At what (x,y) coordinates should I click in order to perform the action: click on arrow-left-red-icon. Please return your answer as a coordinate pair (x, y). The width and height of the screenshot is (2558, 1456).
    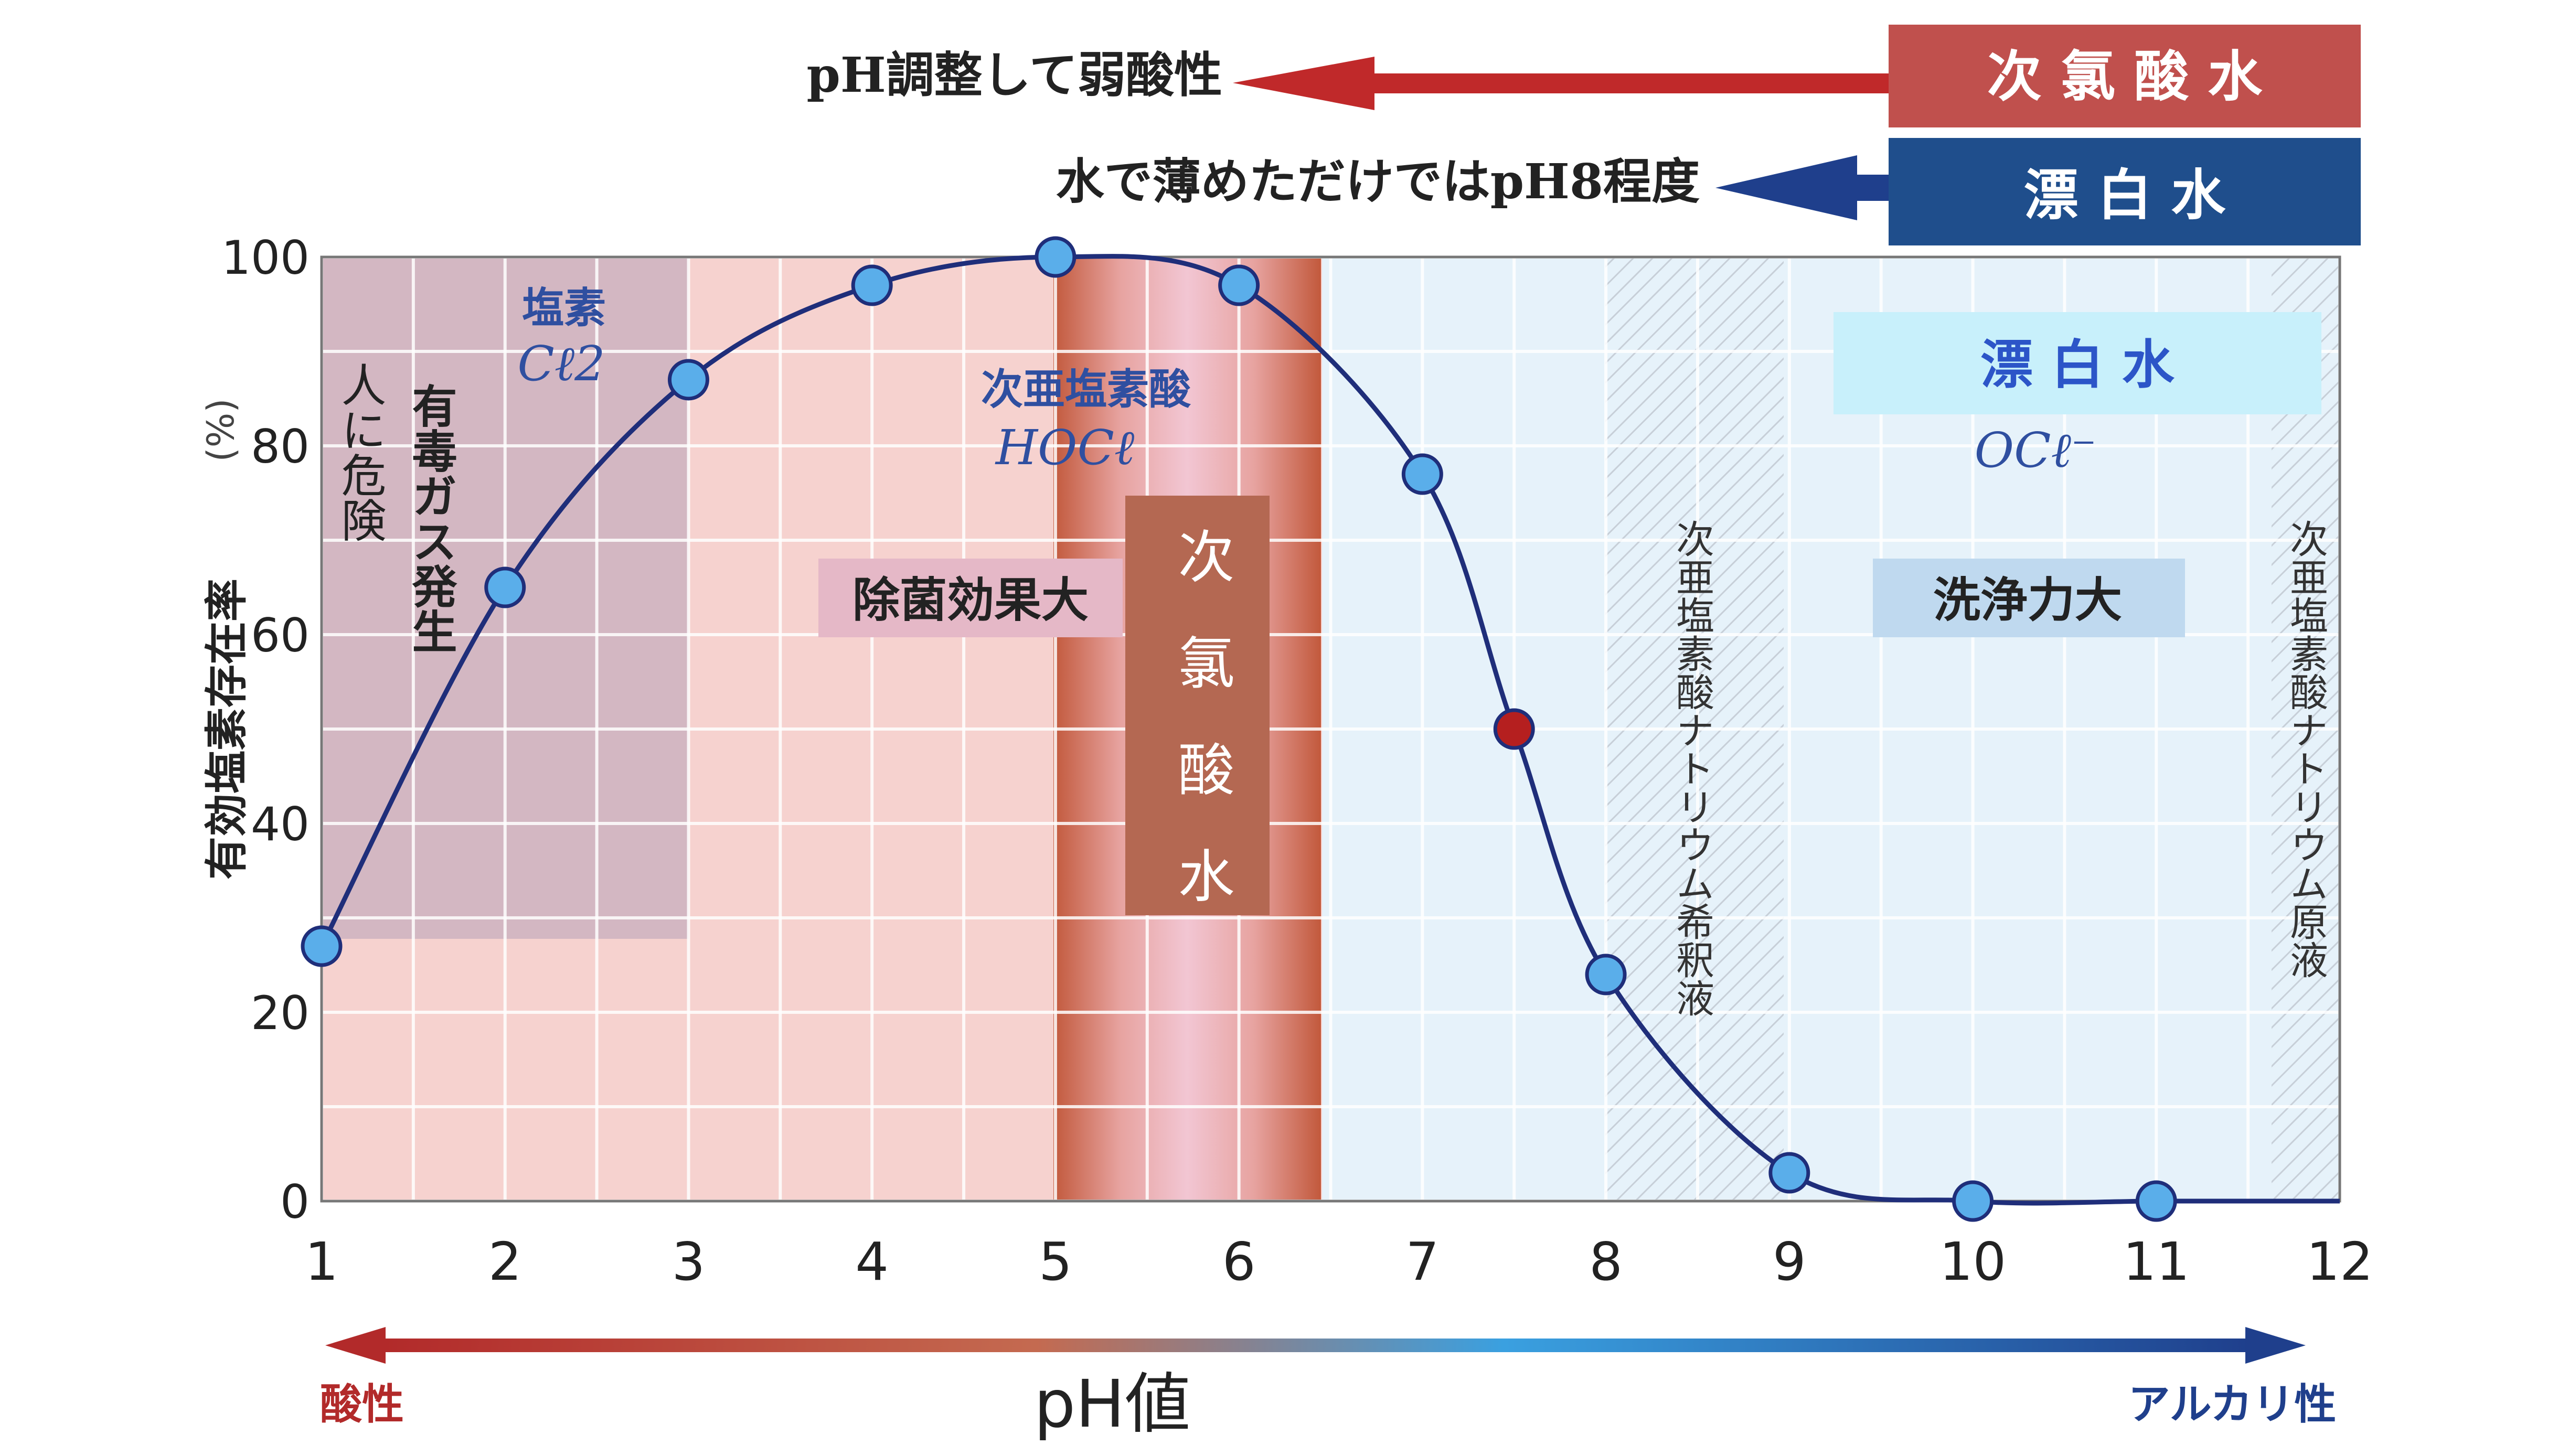
    Looking at the image, I should click on (1561, 83).